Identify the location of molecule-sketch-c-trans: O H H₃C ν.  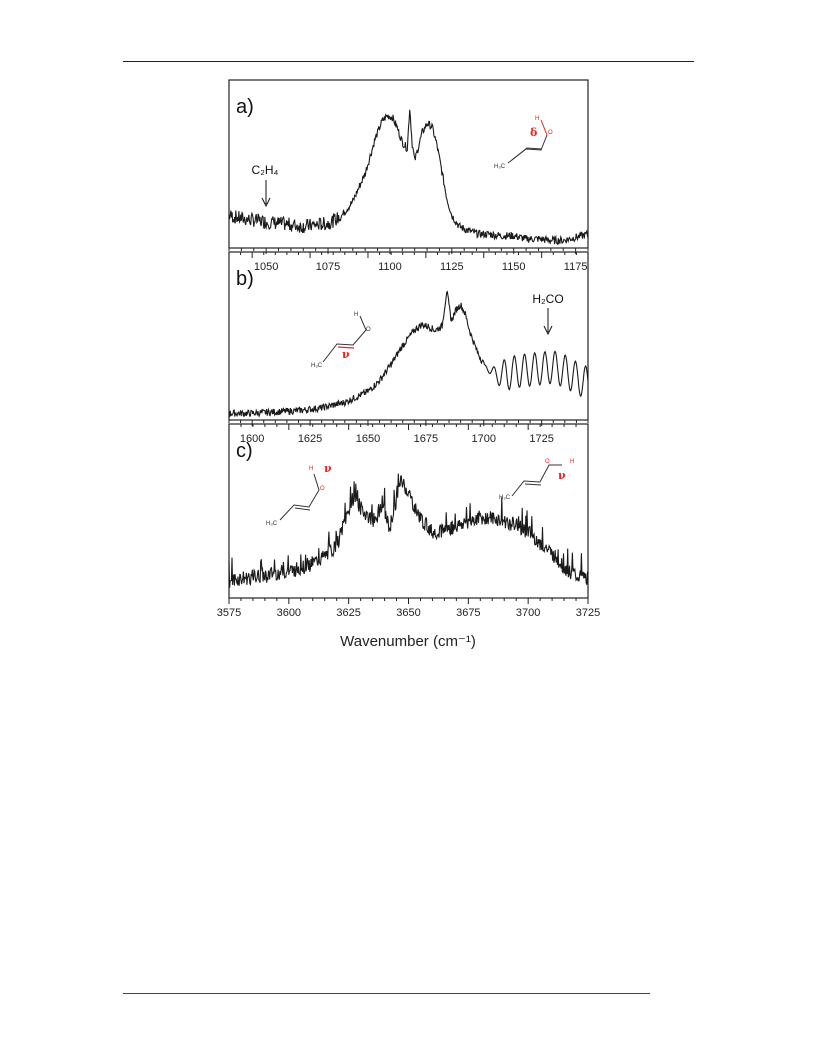
(536, 480).